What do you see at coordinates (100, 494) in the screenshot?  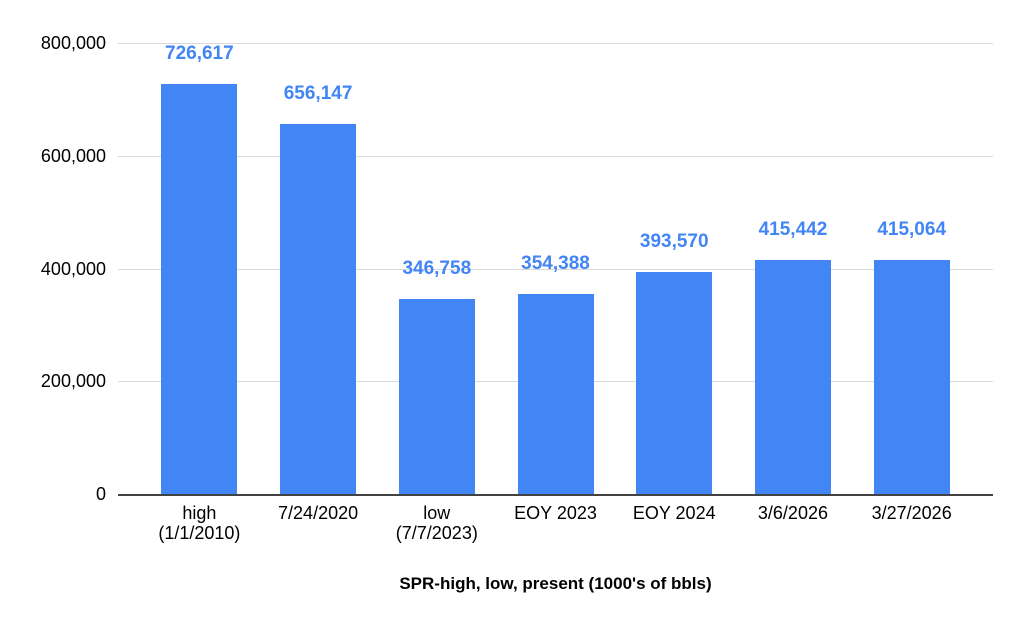 I see `y-tick-label: 0` at bounding box center [100, 494].